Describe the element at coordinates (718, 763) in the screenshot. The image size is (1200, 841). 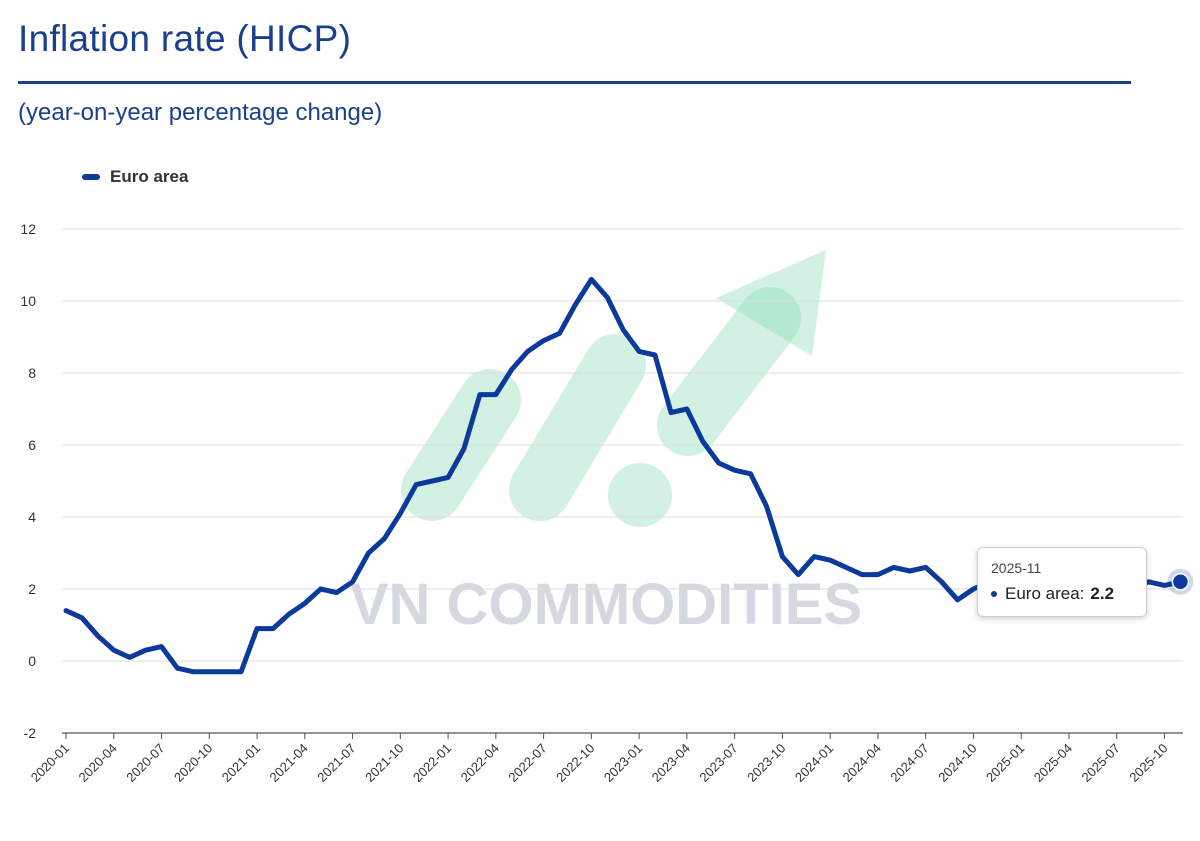
I see `x-tick-label: 2023-07` at that location.